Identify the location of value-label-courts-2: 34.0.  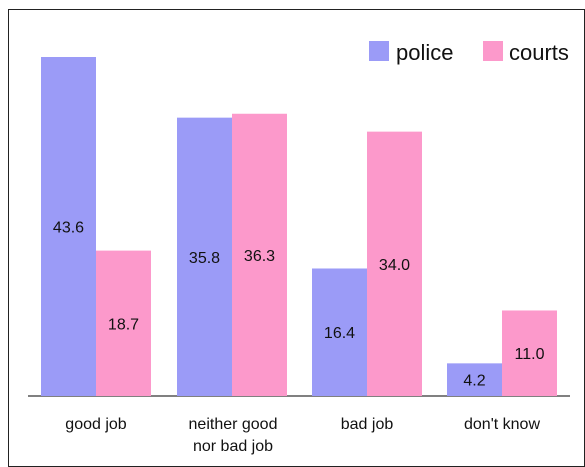
(394, 265).